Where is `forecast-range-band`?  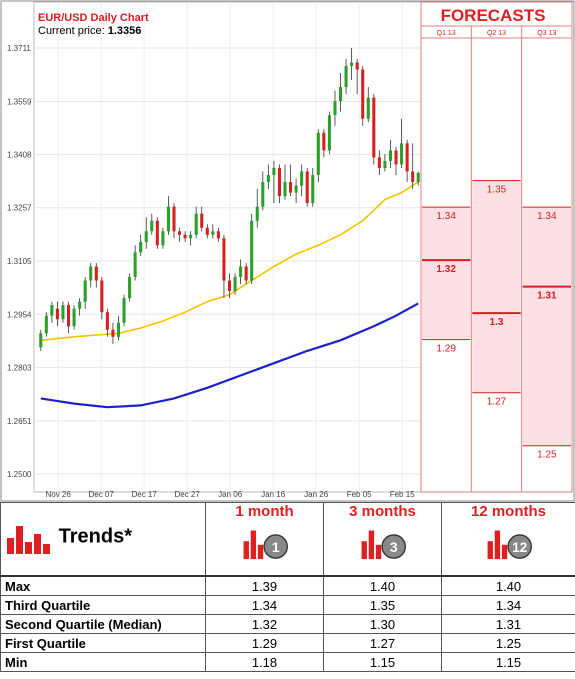 forecast-range-band is located at coordinates (446, 273).